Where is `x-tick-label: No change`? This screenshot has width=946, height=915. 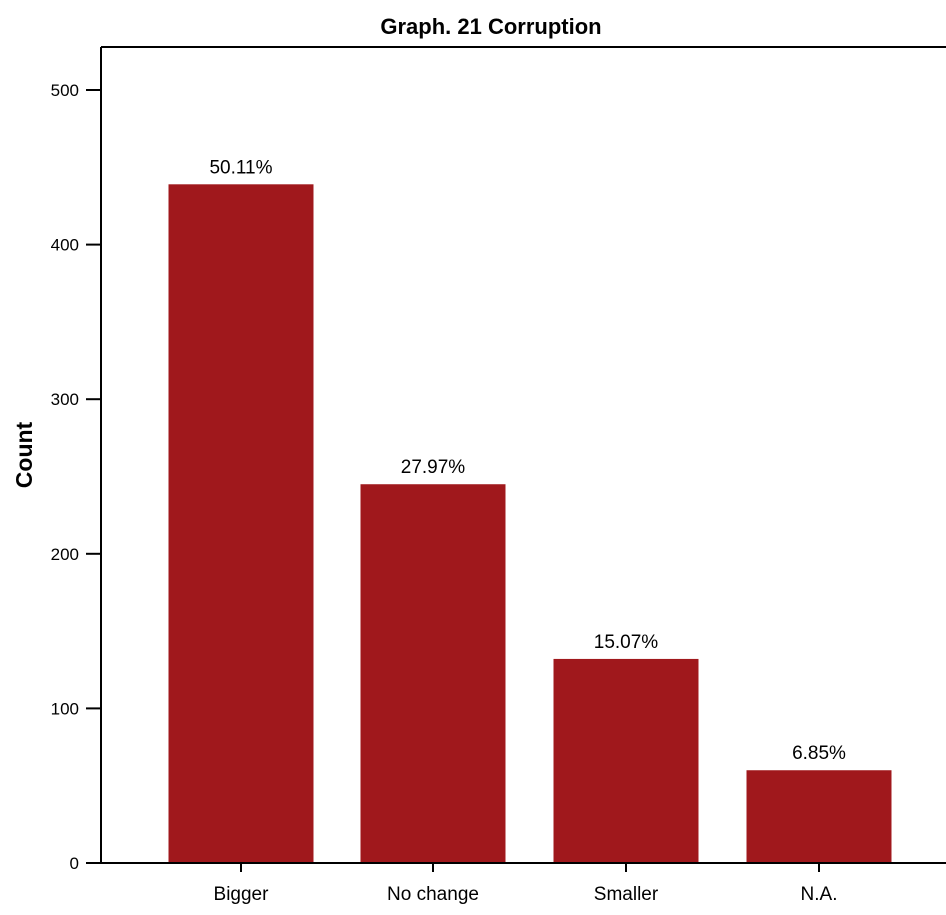
x-tick-label: No change is located at coordinates (433, 894).